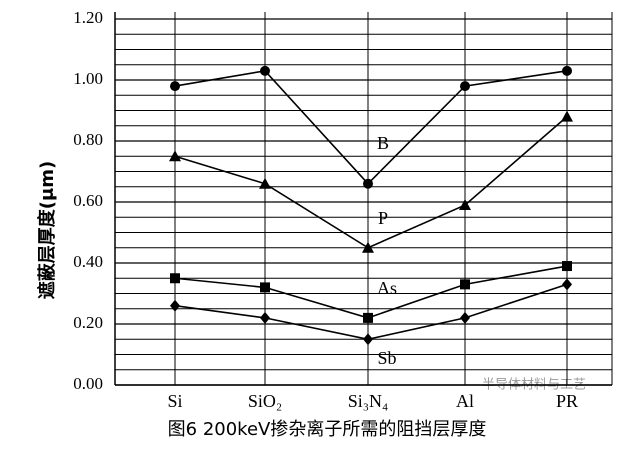 The height and width of the screenshot is (459, 639). What do you see at coordinates (88, 139) in the screenshot?
I see `y-tick-label: 0.80` at bounding box center [88, 139].